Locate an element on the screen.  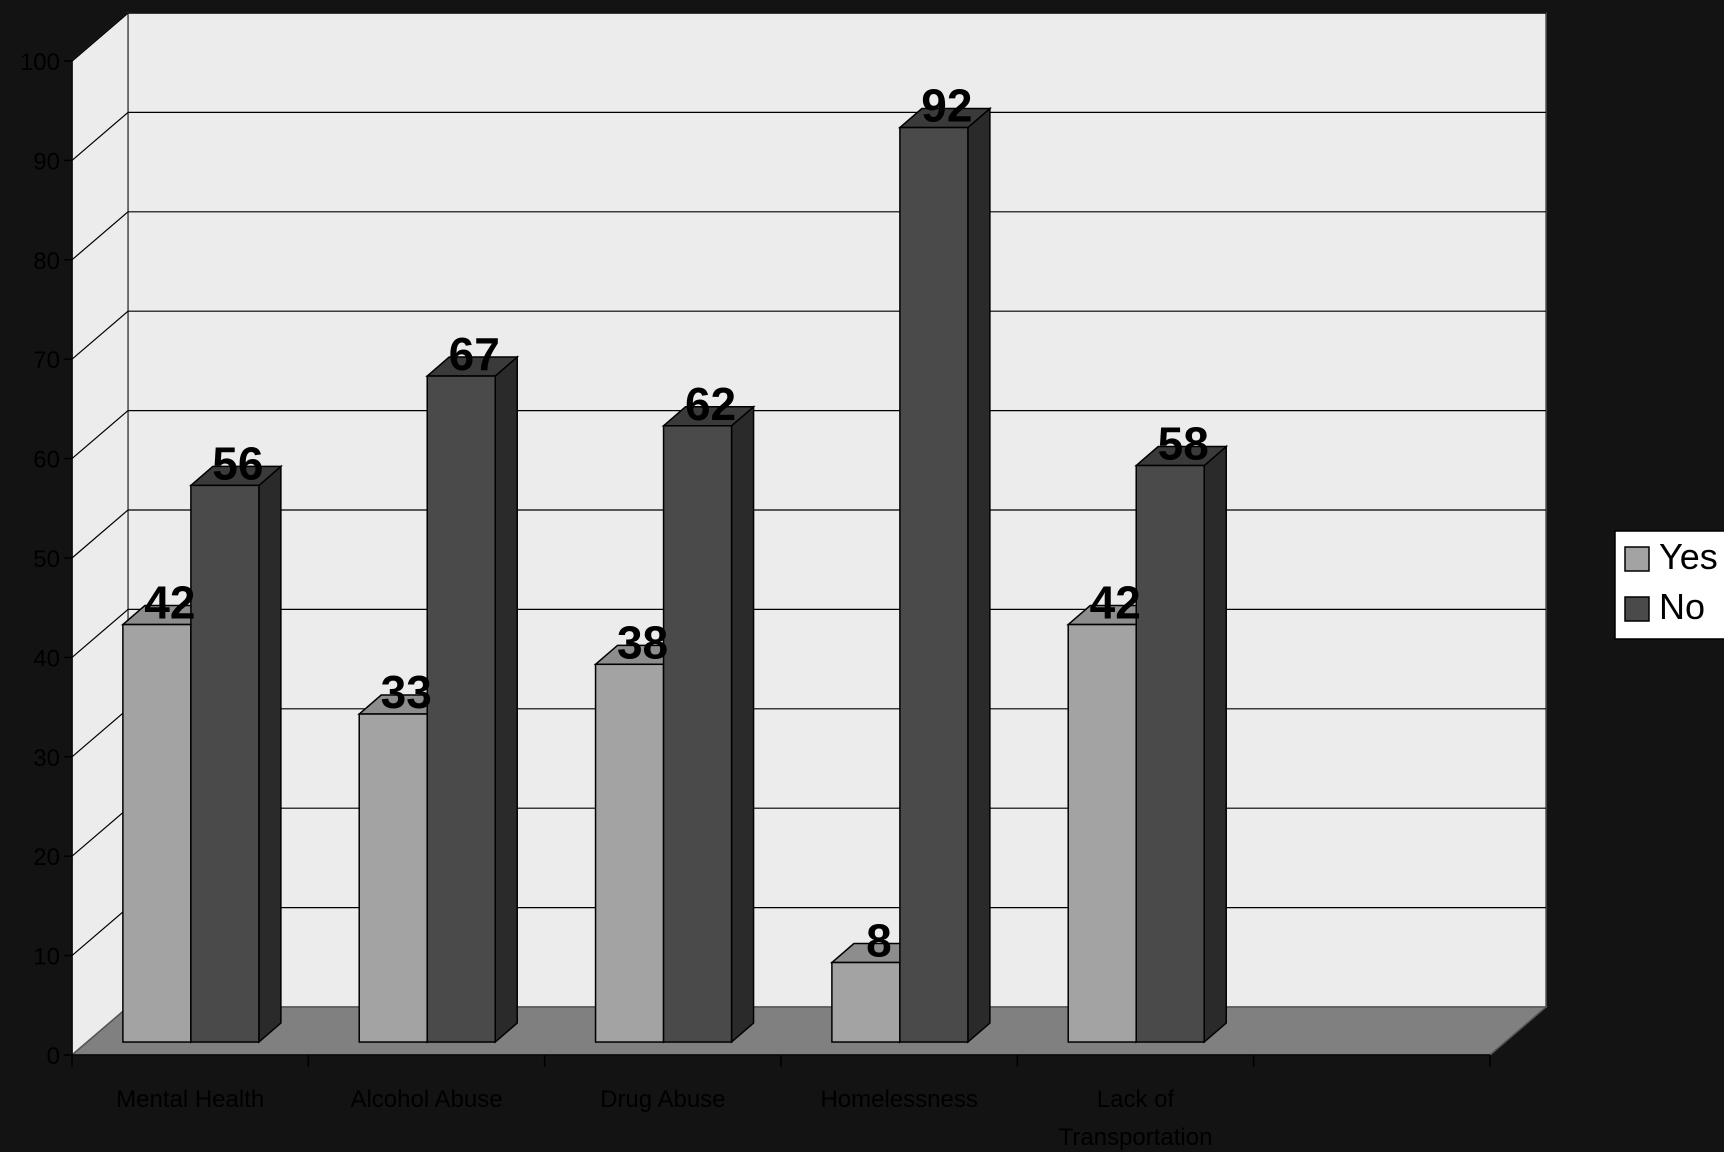
y-tick-label: 40 is located at coordinates (46, 658).